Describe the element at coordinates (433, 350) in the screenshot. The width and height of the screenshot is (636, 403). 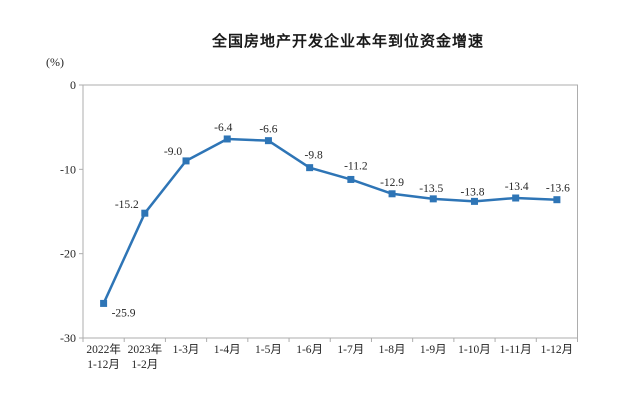
I see `x-axis-category-label: 1-9月` at that location.